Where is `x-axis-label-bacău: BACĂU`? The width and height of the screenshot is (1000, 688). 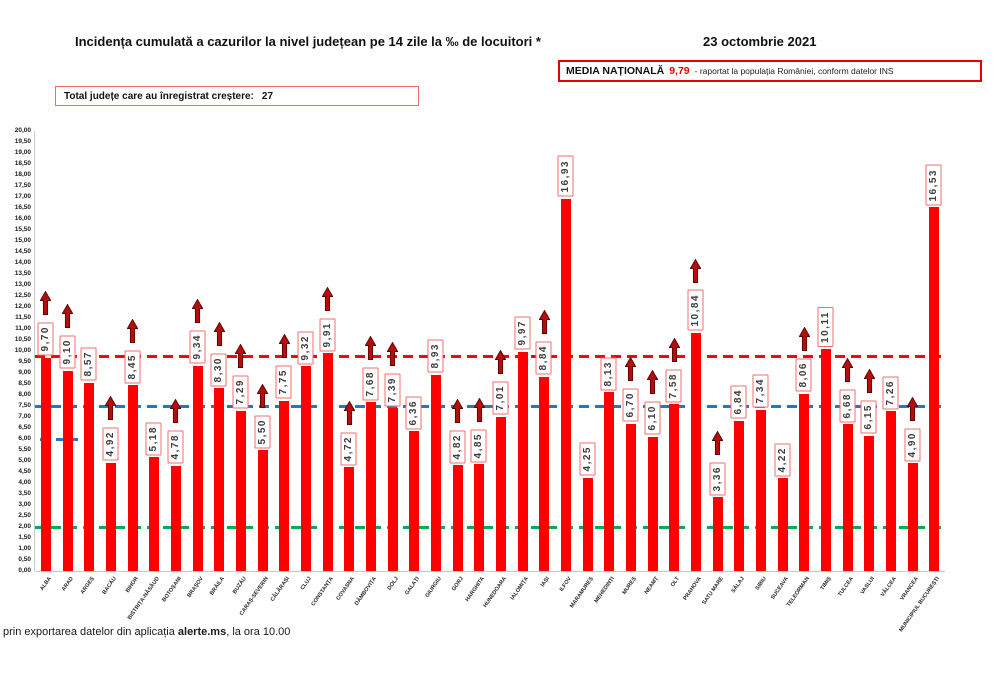 x-axis-label-bacău: BACĂU is located at coordinates (109, 586).